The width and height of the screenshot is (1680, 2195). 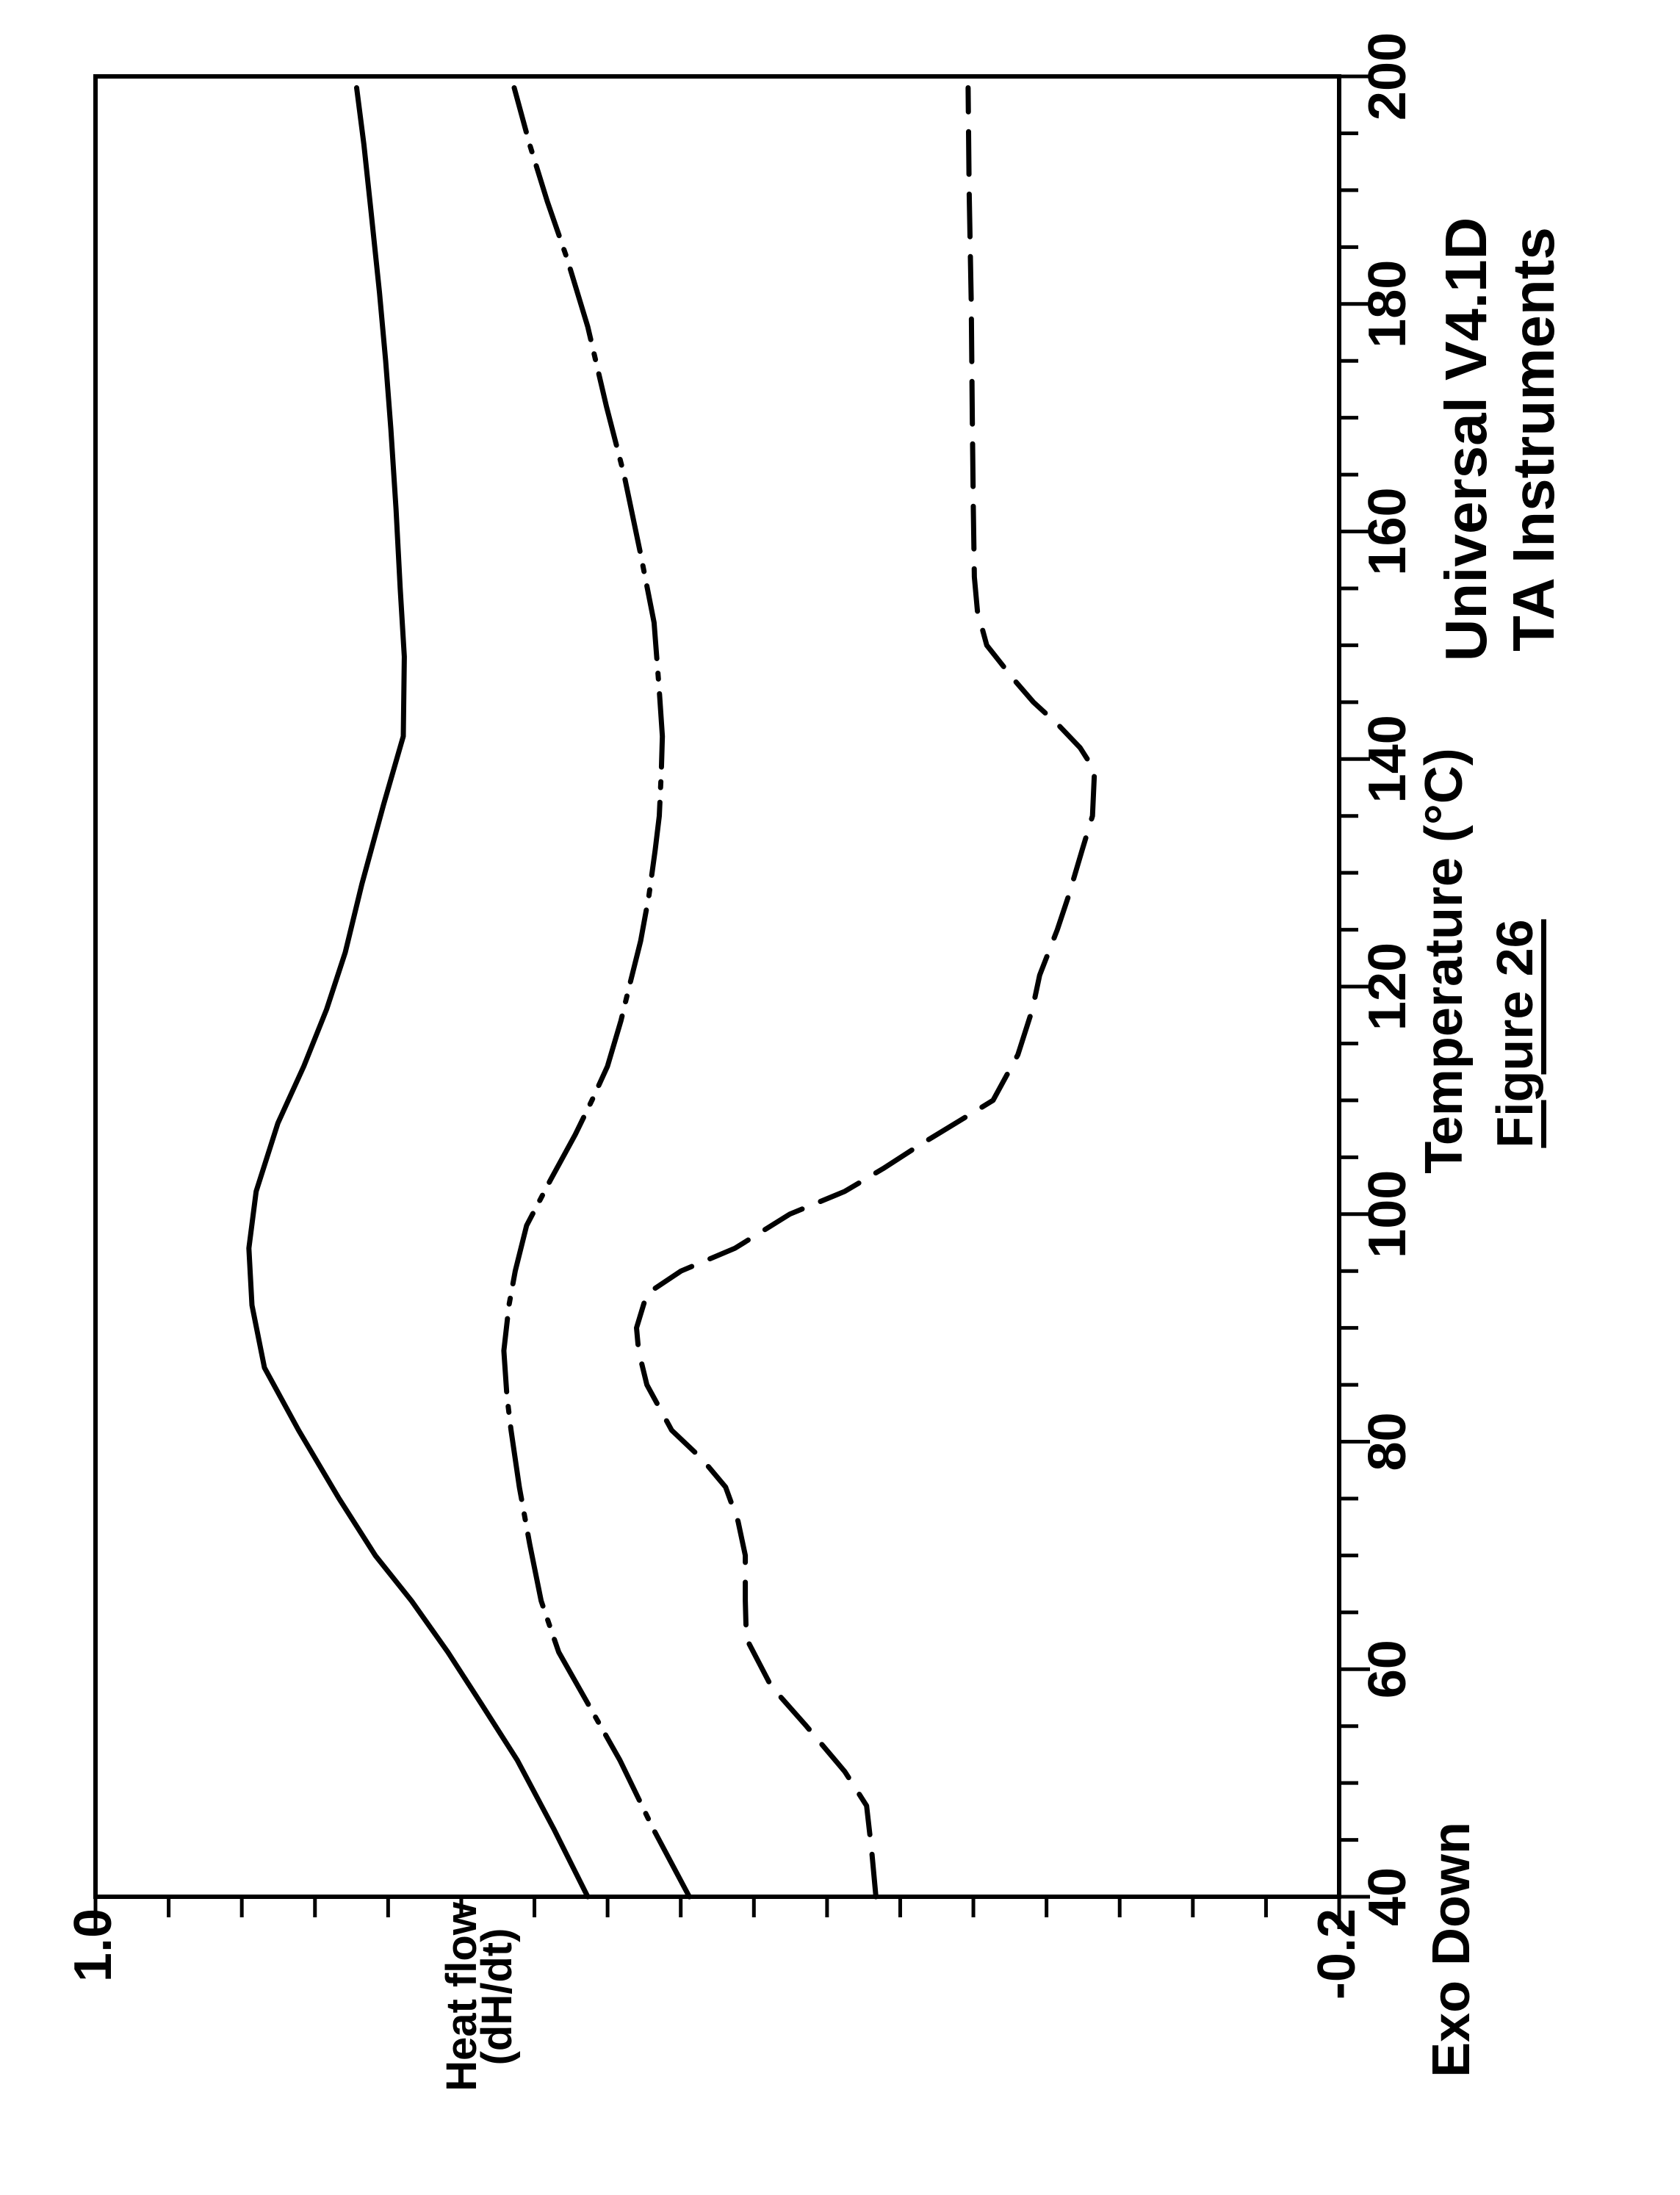 What do you see at coordinates (479, 1997) in the screenshot?
I see `y-axis-title: Heat flow (dH/dt)` at bounding box center [479, 1997].